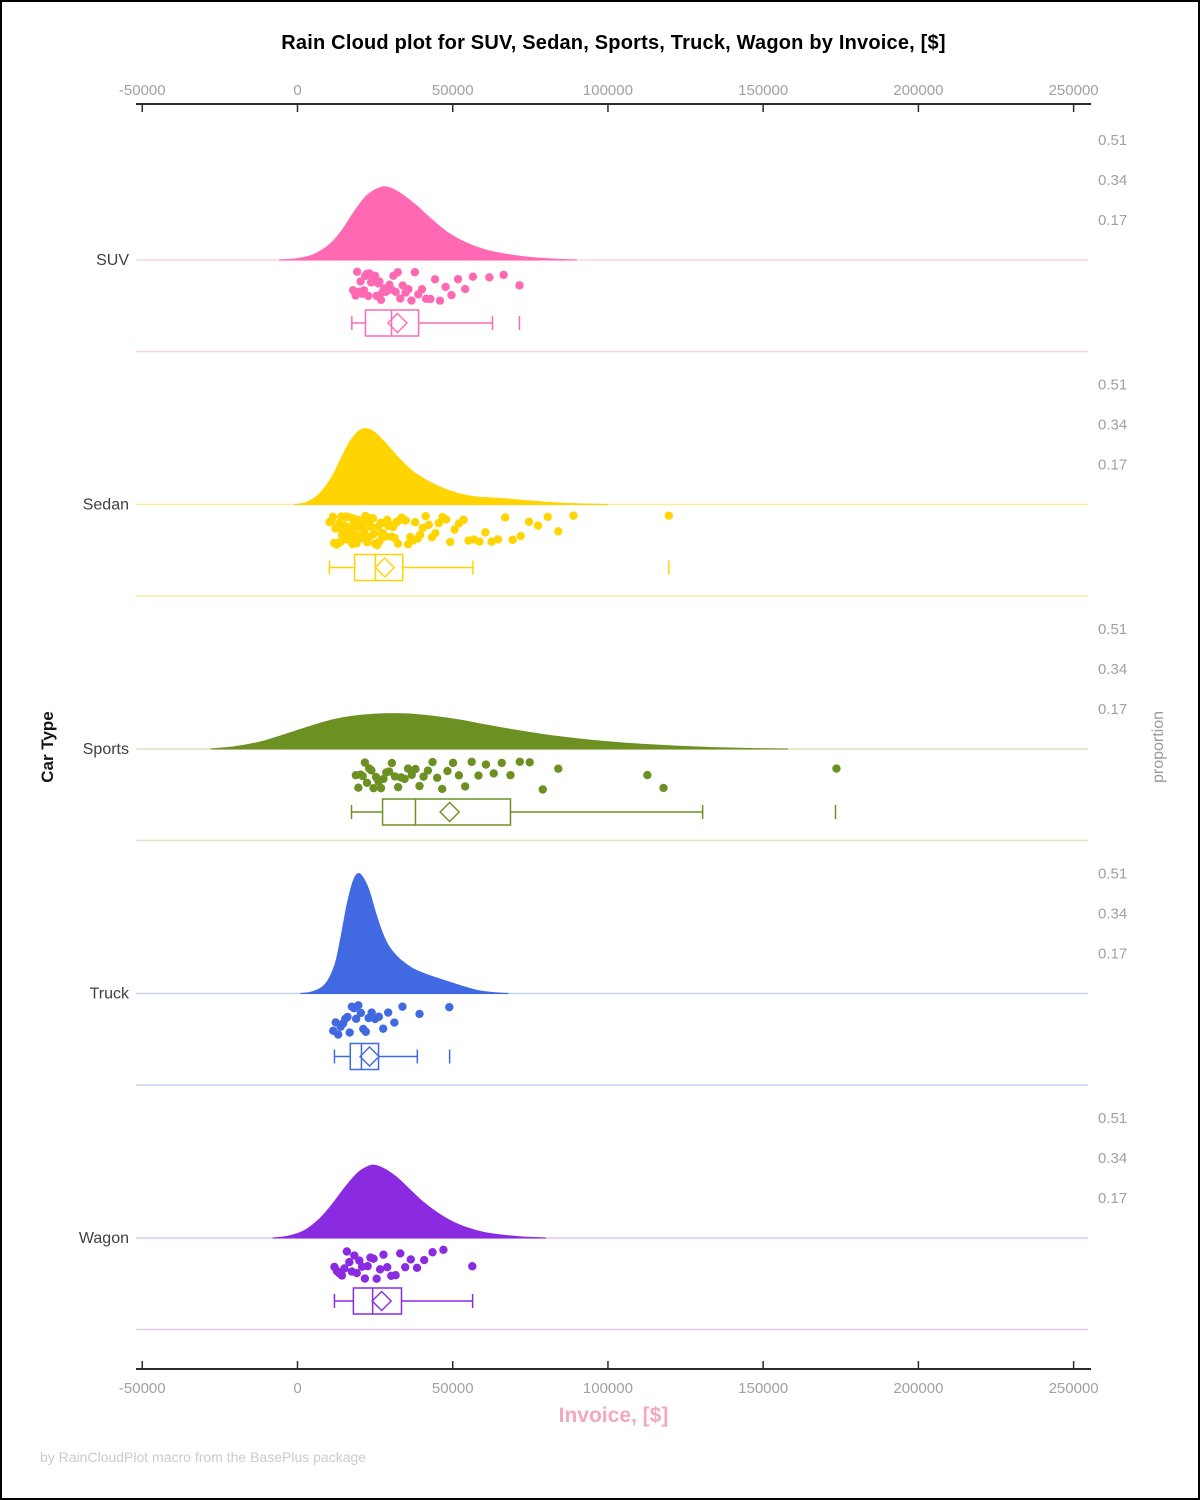 The height and width of the screenshot is (1500, 1200). What do you see at coordinates (427, 223) in the screenshot?
I see `density-suv` at bounding box center [427, 223].